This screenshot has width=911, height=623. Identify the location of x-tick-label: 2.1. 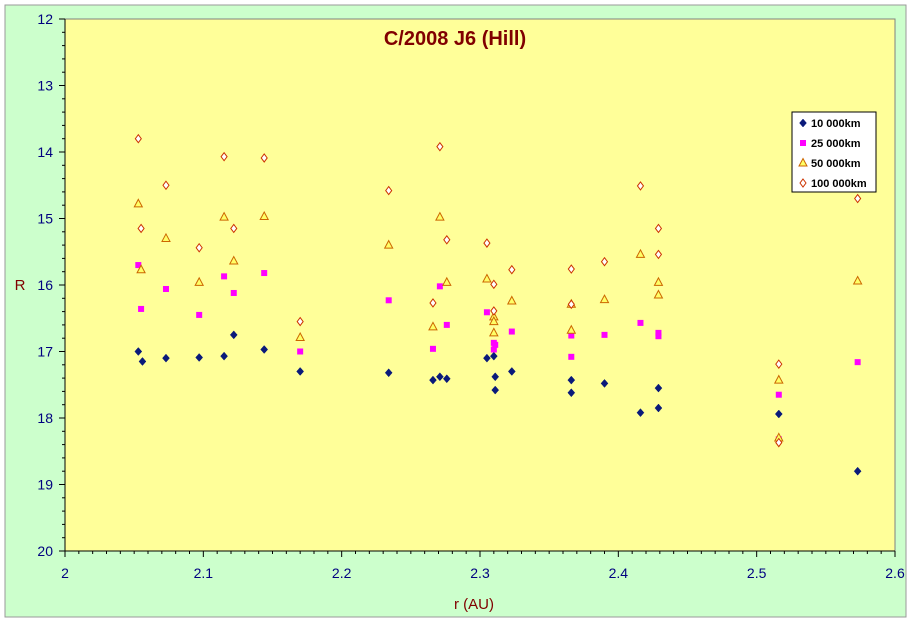
(204, 573).